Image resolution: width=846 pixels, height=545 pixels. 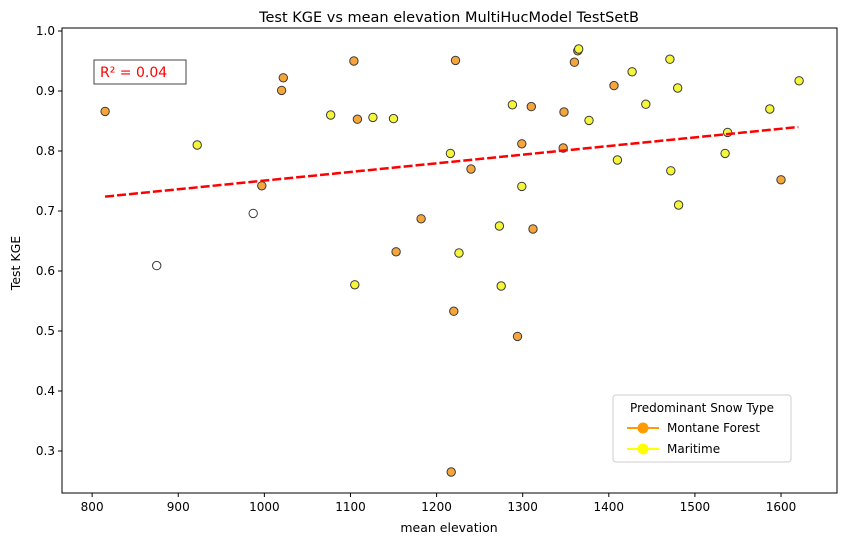 What do you see at coordinates (693, 449) in the screenshot?
I see `legend-label-maritime: Maritime` at bounding box center [693, 449].